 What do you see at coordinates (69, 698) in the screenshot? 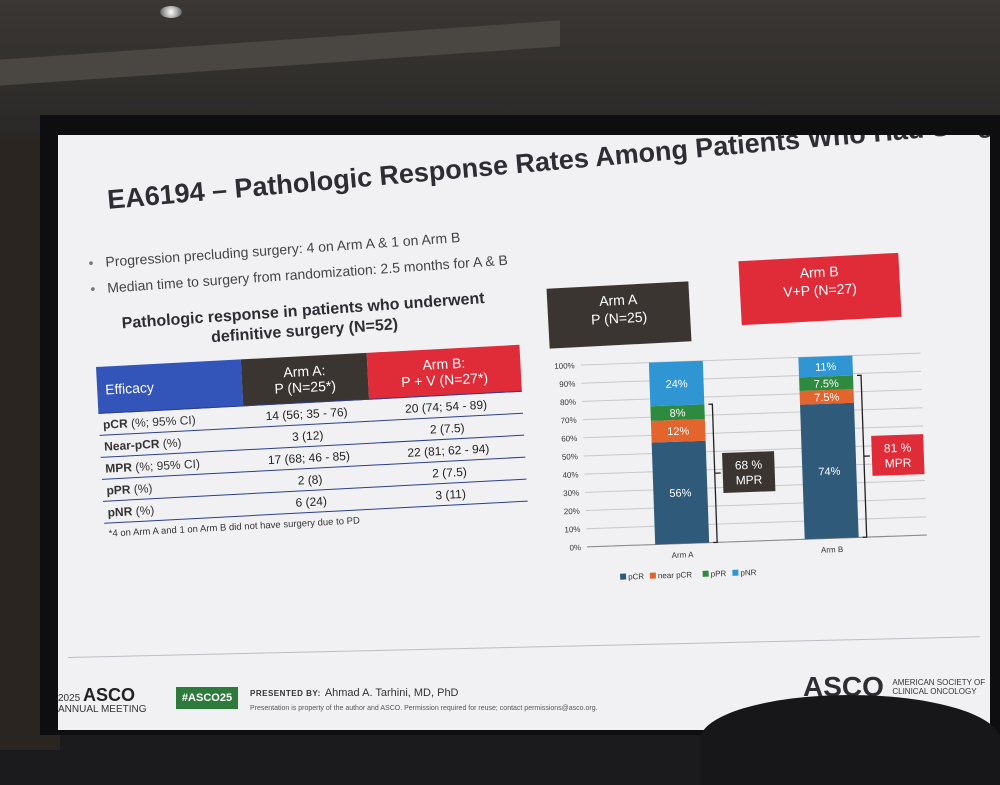
I see `meeting-year: 2025` at bounding box center [69, 698].